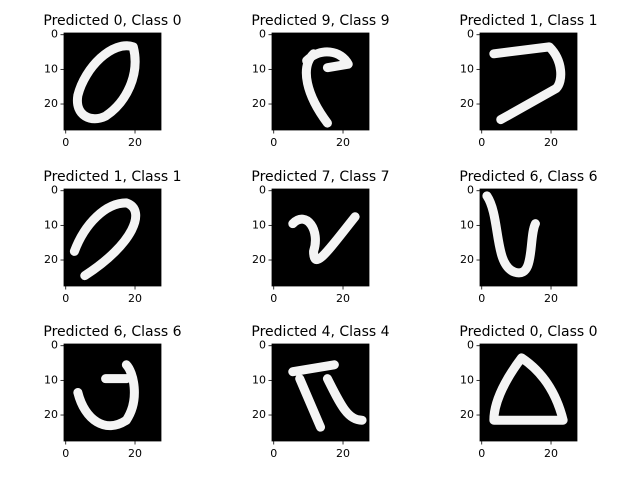 The height and width of the screenshot is (480, 640). What do you see at coordinates (320, 332) in the screenshot?
I see `subplot-title: Predicted 4, Class 4` at bounding box center [320, 332].